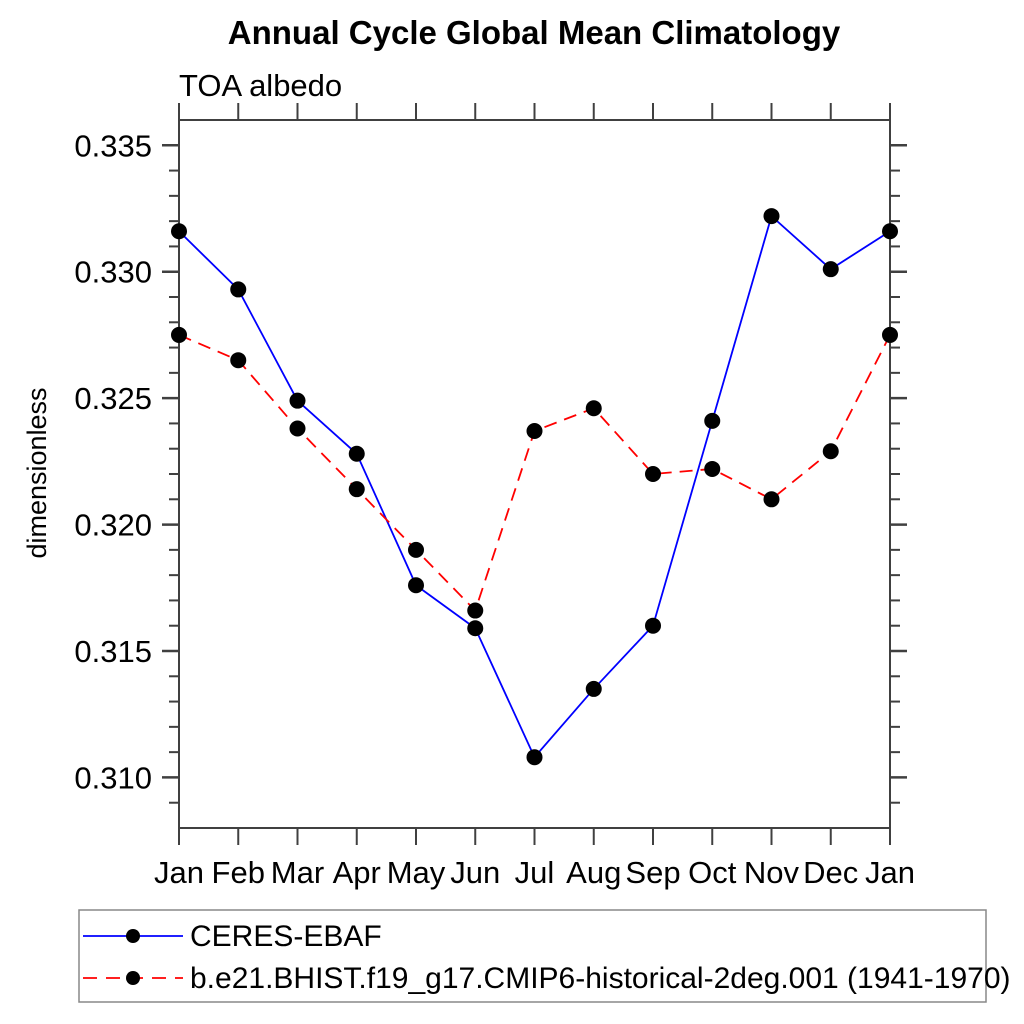  What do you see at coordinates (113, 398) in the screenshot?
I see `y-tick-label: 0.325` at bounding box center [113, 398].